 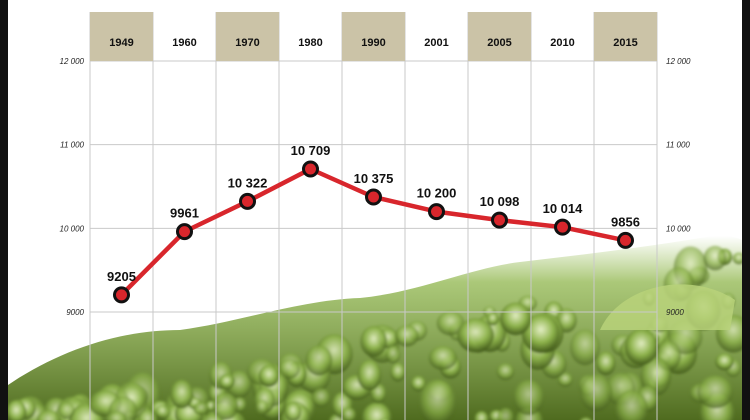 What do you see at coordinates (75, 312) in the screenshot?
I see `y-tick-label-left: 9000` at bounding box center [75, 312].